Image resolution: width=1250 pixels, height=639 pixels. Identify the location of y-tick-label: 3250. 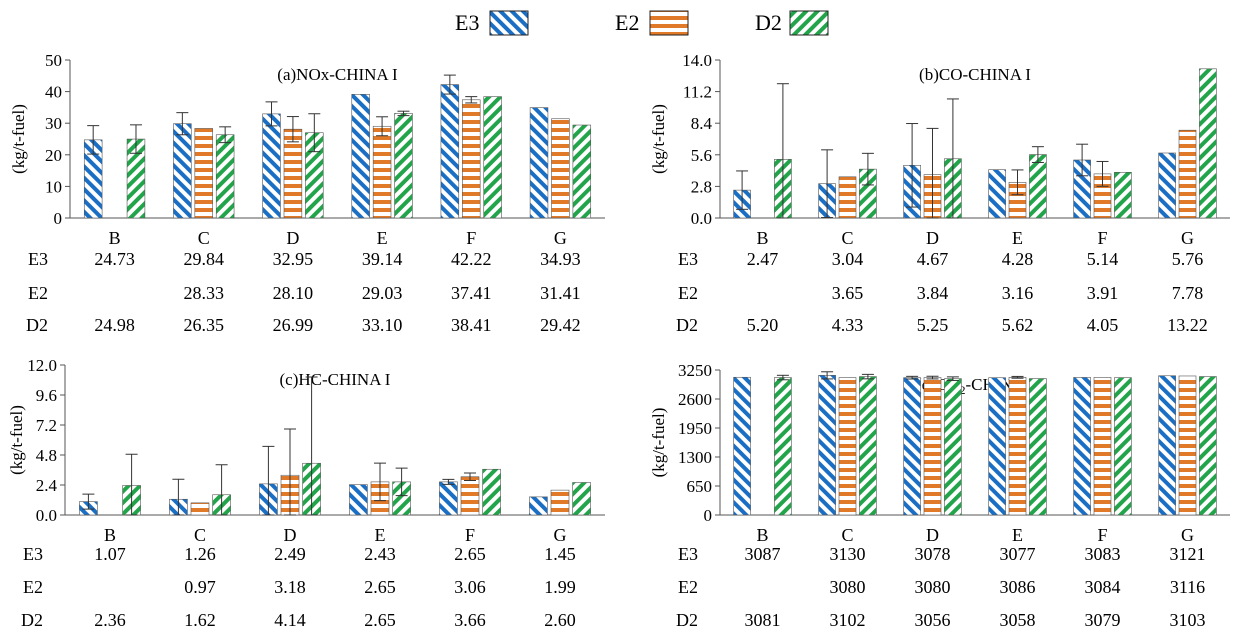
(695, 370).